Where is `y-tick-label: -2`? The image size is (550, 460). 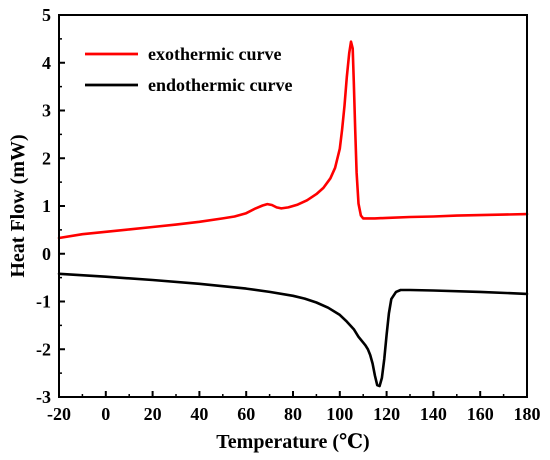 y-tick-label: -2 is located at coordinates (43, 349).